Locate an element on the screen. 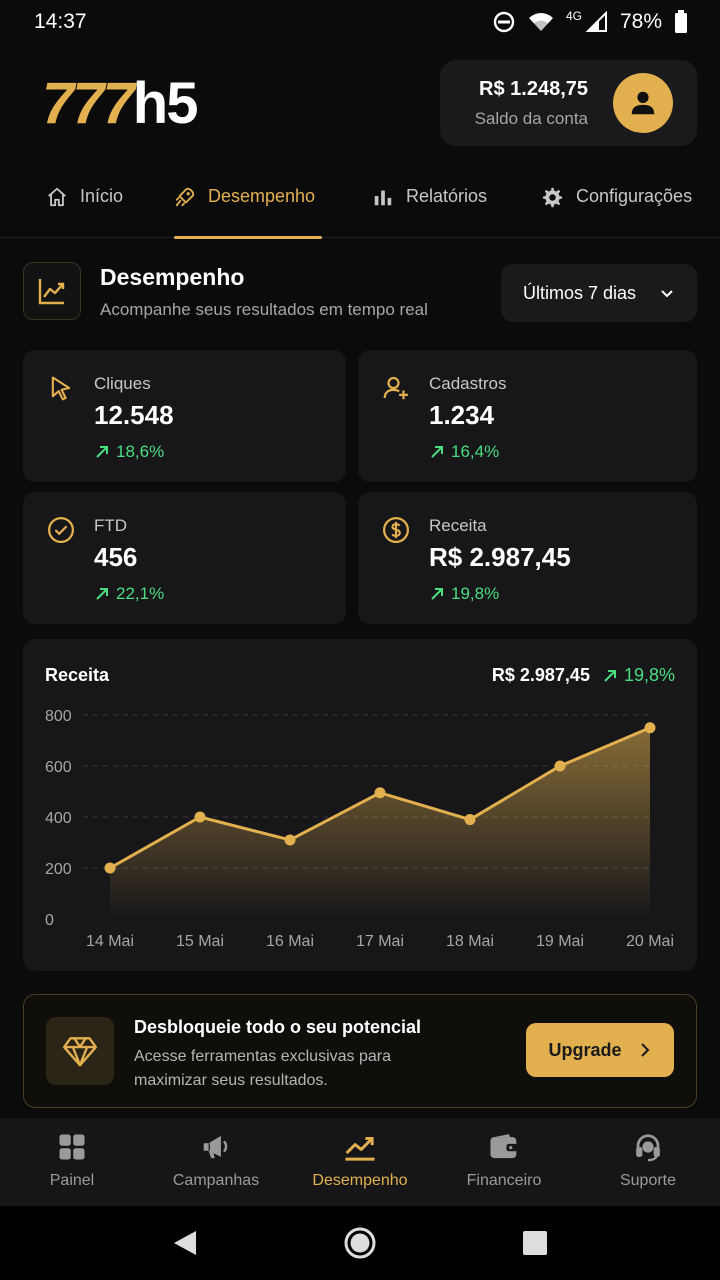 The image size is (720, 1280). x-tick-label: 14 Mai is located at coordinates (110, 941).